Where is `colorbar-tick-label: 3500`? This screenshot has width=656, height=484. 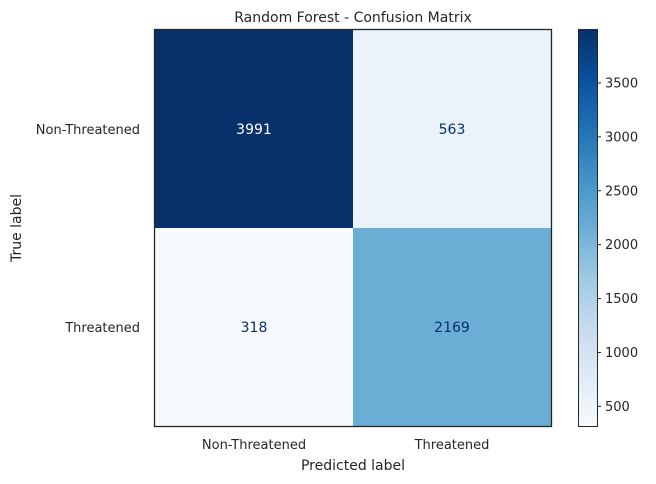 colorbar-tick-label: 3500 is located at coordinates (621, 83).